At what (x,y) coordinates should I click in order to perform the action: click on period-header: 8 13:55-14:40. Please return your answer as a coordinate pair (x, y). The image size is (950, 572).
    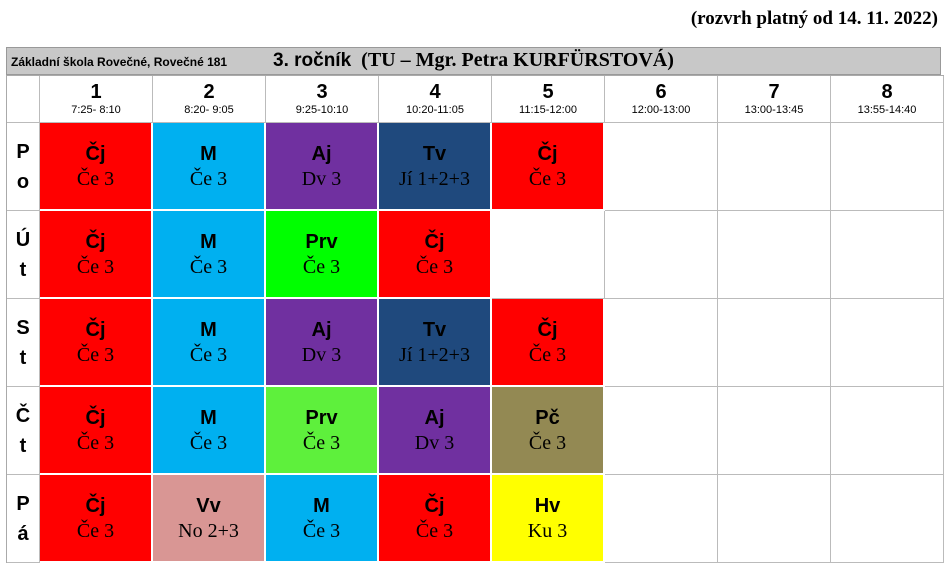
    Looking at the image, I should click on (887, 99).